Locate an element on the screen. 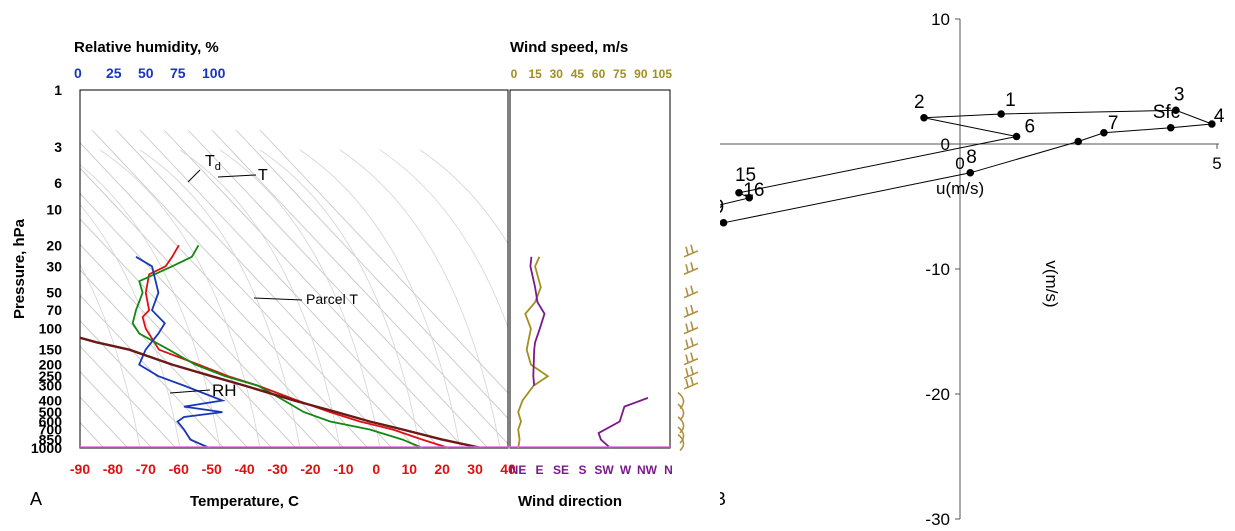  v-tick: -30 is located at coordinates (937, 519).